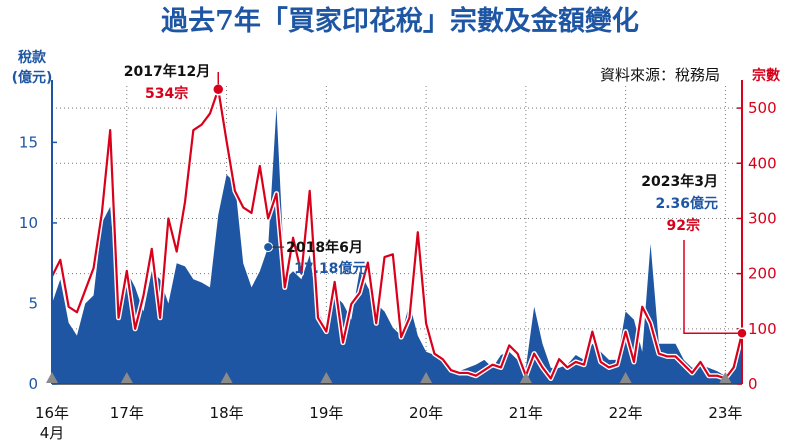  Describe the element at coordinates (32, 77) in the screenshot. I see `left-axis-label-line2: (億元)` at that location.